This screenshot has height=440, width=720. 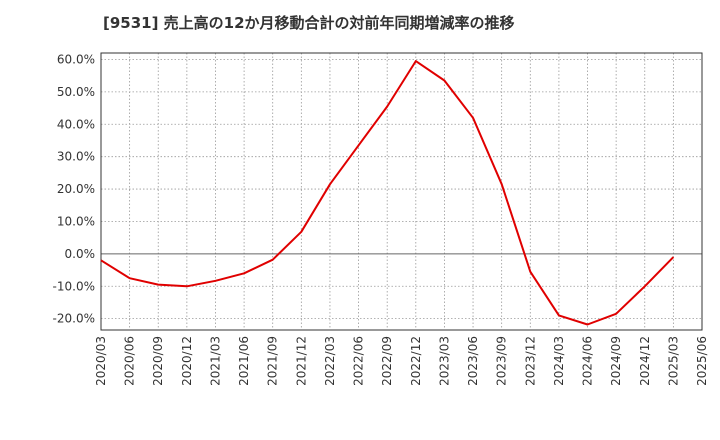 I want to click on x-tick-label: 2022/09, so click(x=387, y=361).